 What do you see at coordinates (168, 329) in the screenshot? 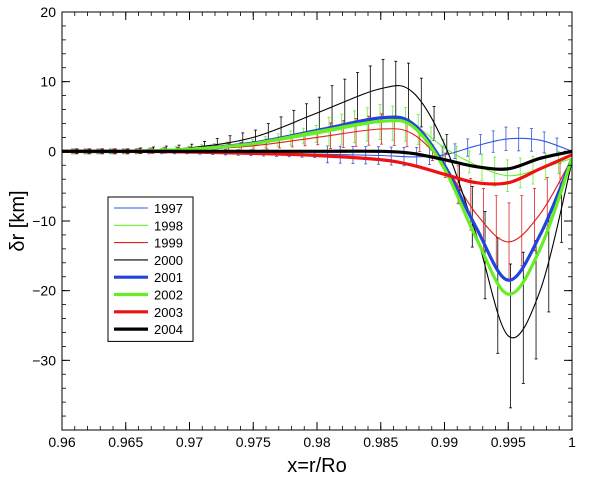
I see `legend-label-2004: 2004` at bounding box center [168, 329].